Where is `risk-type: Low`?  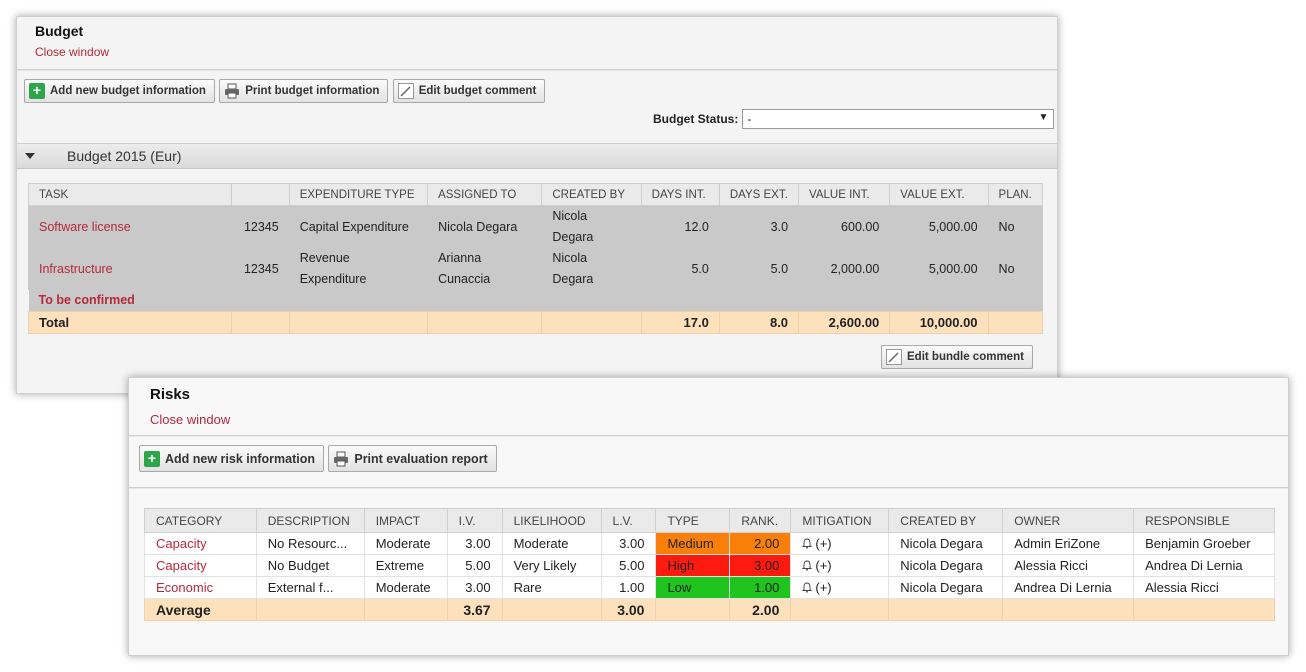
risk-type: Low is located at coordinates (693, 587).